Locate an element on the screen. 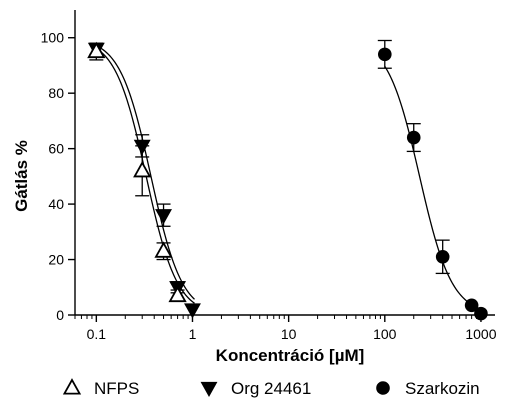 The image size is (508, 403). legend-marker-szarkozin is located at coordinates (383, 388).